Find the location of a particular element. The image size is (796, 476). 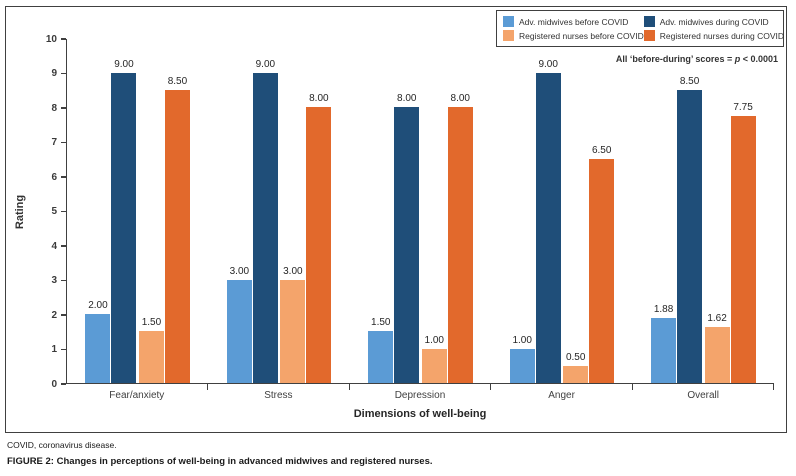

y-tick-label: 9 is located at coordinates (54, 73).